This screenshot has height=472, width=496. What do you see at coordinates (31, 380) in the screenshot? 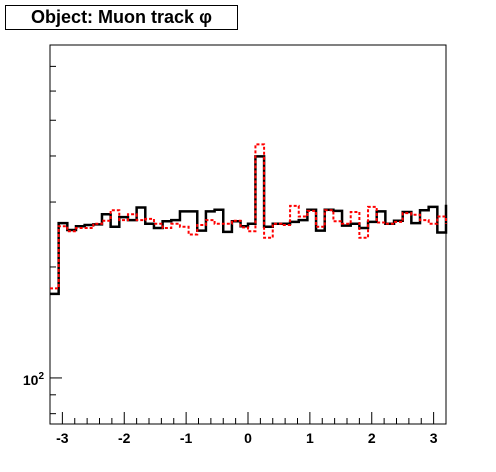
I see `y-tick-base: 10` at bounding box center [31, 380].